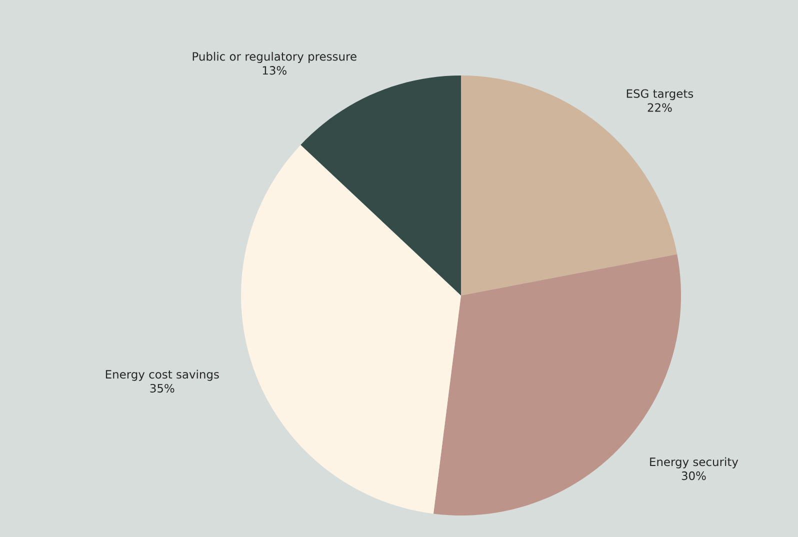 The width and height of the screenshot is (798, 537). Describe the element at coordinates (694, 475) in the screenshot. I see `data-label: 30%` at that location.